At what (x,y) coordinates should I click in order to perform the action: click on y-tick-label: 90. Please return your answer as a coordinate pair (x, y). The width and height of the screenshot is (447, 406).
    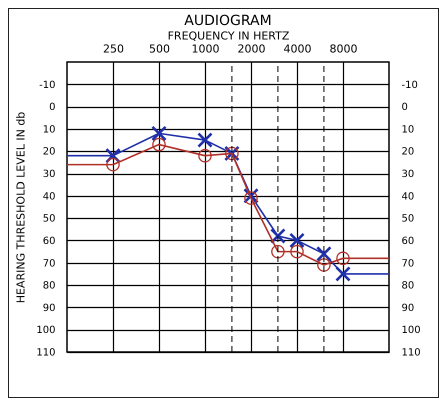
    Looking at the image, I should click on (49, 308).